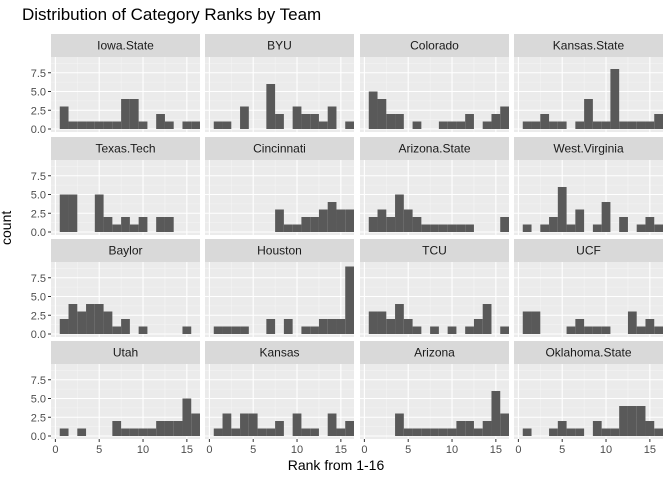 The height and width of the screenshot is (480, 672). What do you see at coordinates (279, 186) in the screenshot?
I see `facet-panel: Cincinnati` at bounding box center [279, 186].